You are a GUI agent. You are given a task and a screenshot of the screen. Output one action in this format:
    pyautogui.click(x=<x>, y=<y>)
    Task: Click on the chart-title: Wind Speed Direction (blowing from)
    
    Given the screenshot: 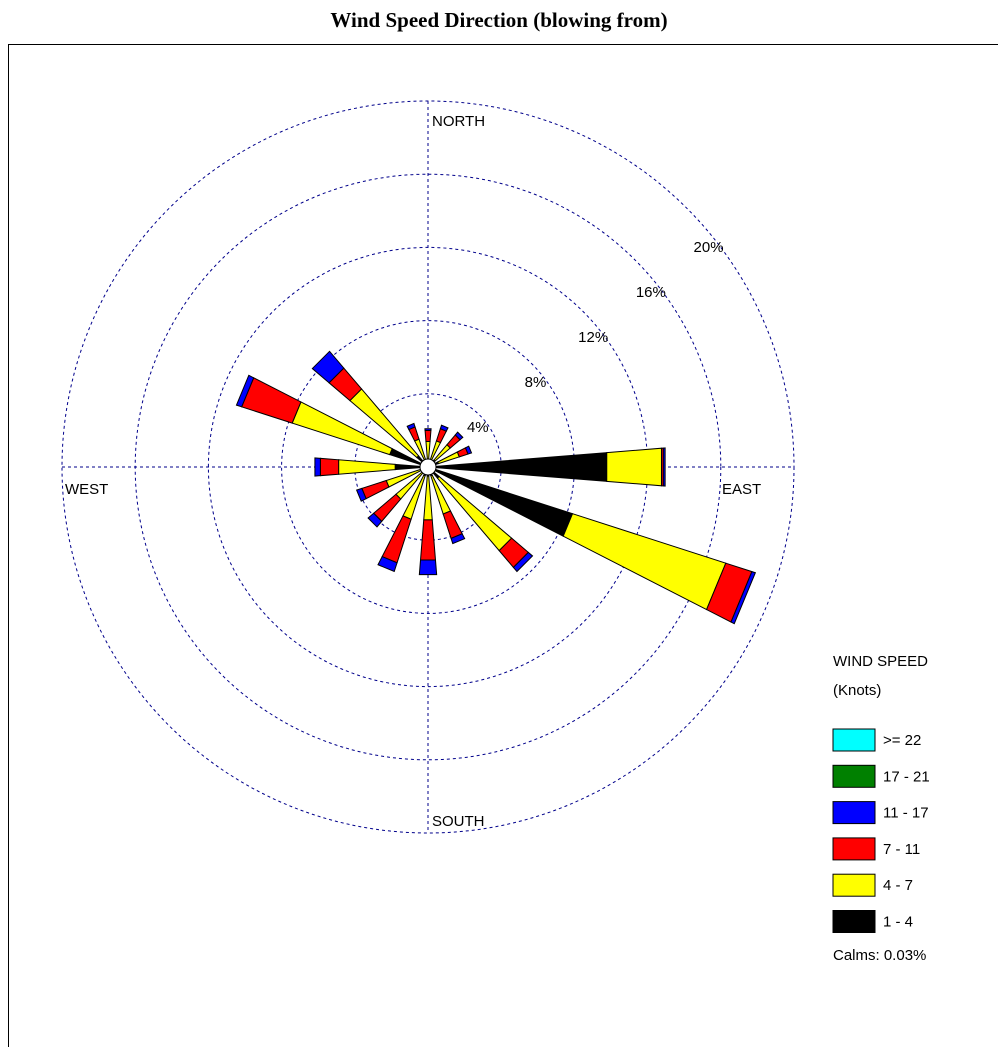 What is the action you would take?
    pyautogui.click(x=498, y=20)
    